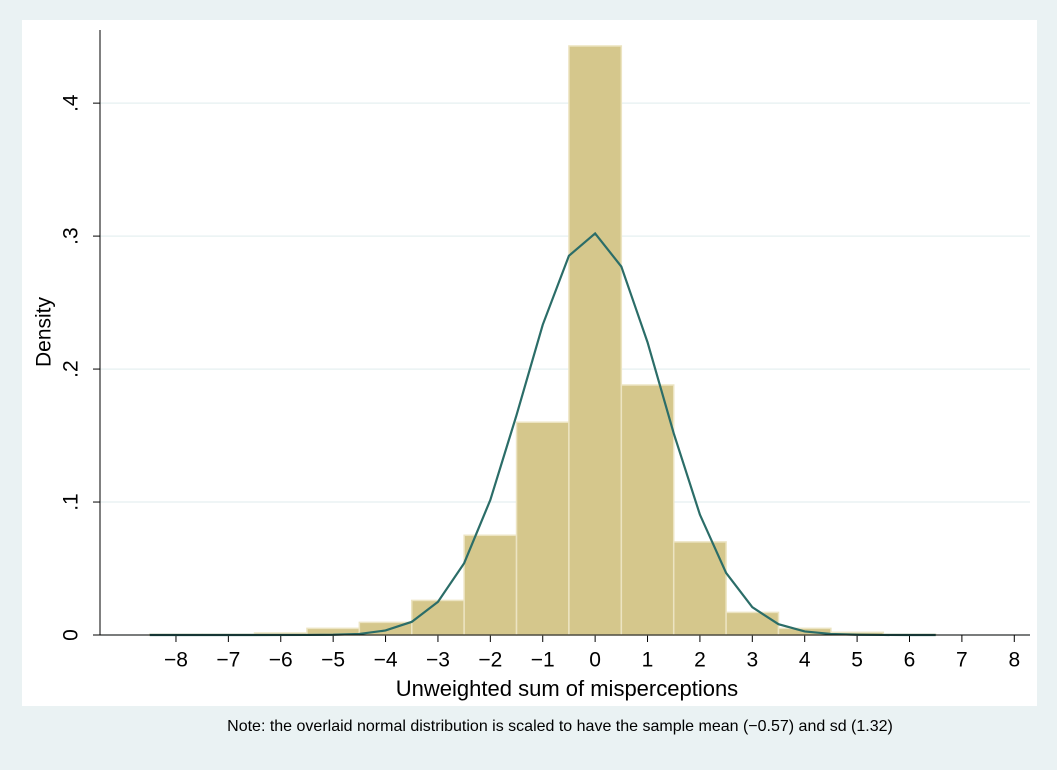 This screenshot has height=770, width=1057. What do you see at coordinates (228, 660) in the screenshot?
I see `x-tick-label: −7` at bounding box center [228, 660].